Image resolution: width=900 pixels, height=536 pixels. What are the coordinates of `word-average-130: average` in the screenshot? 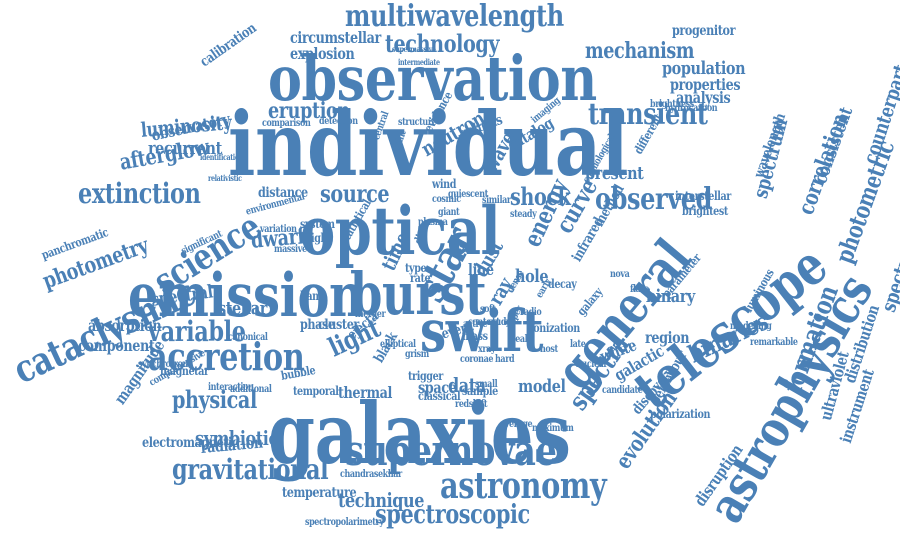 It's located at (516, 424).